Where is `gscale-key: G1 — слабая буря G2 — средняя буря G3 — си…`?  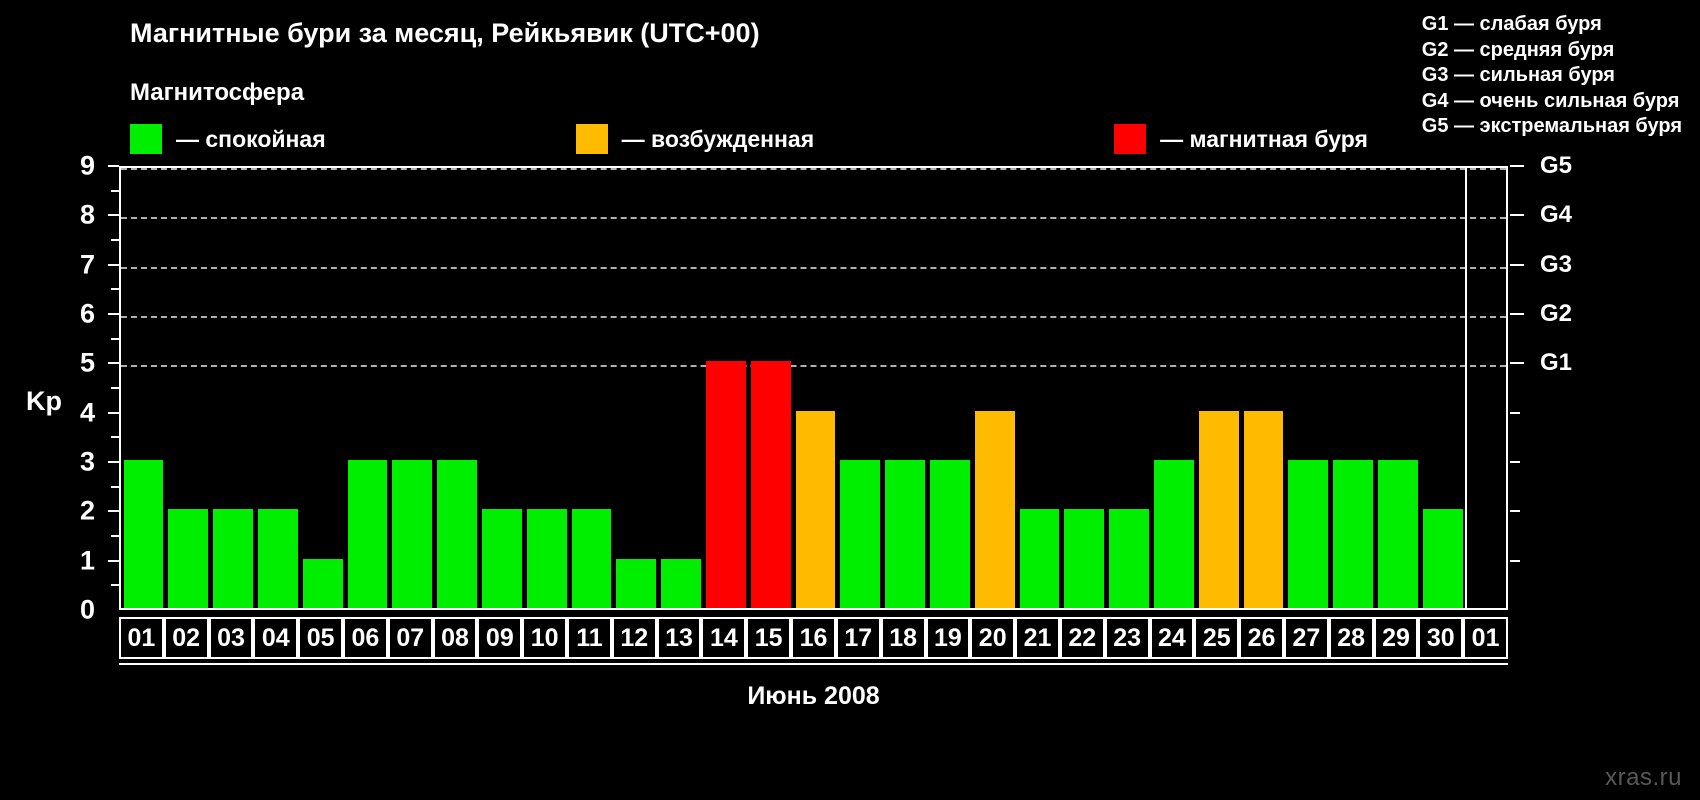
gscale-key: G1 — слабая буря G2 — средняя буря G3 — си… is located at coordinates (1552, 76).